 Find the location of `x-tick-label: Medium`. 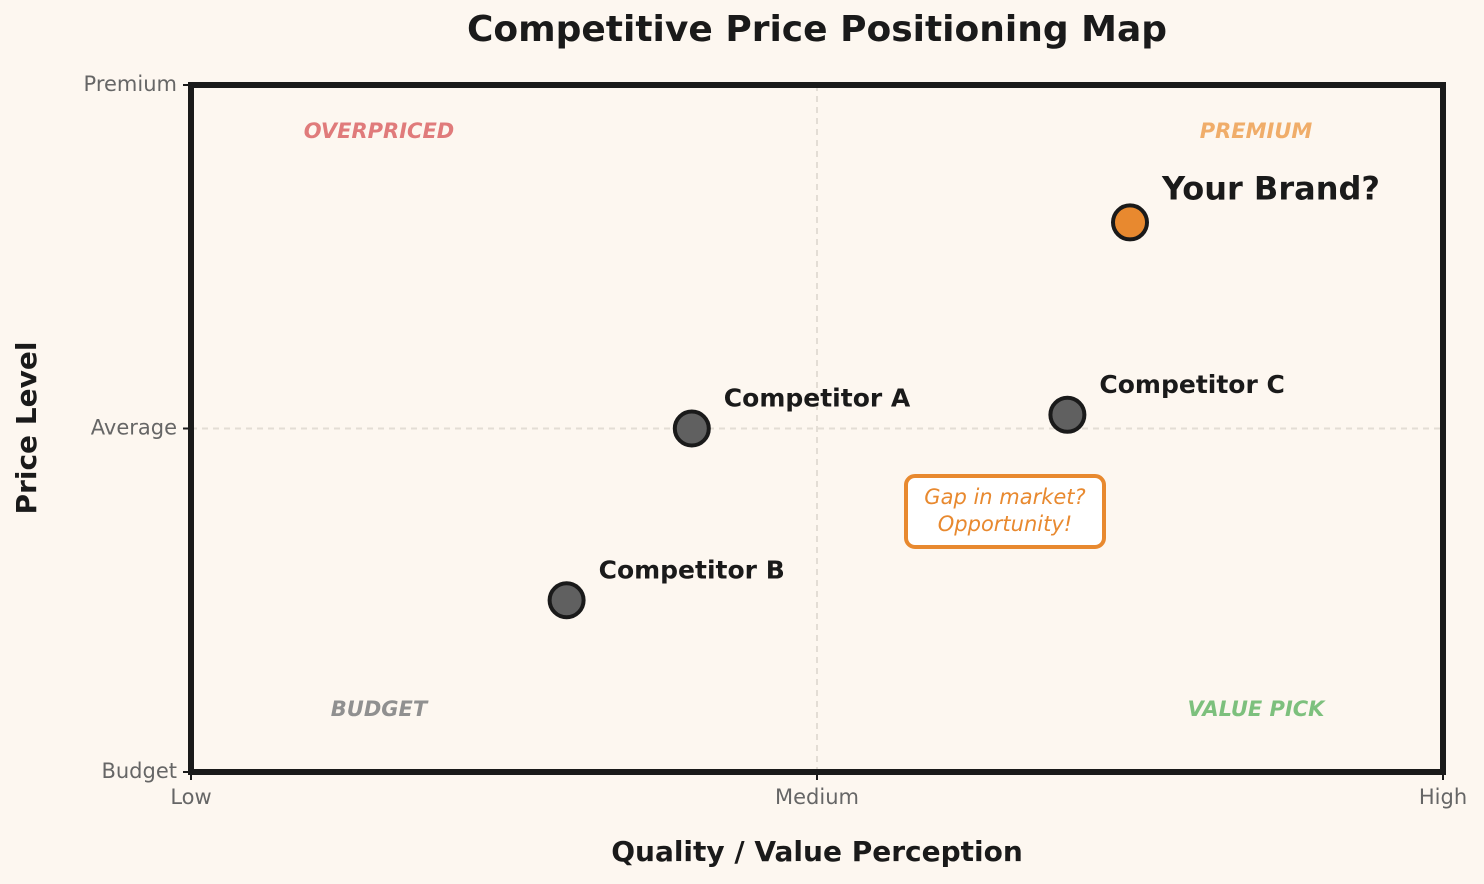

x-tick-label: Medium is located at coordinates (817, 797).